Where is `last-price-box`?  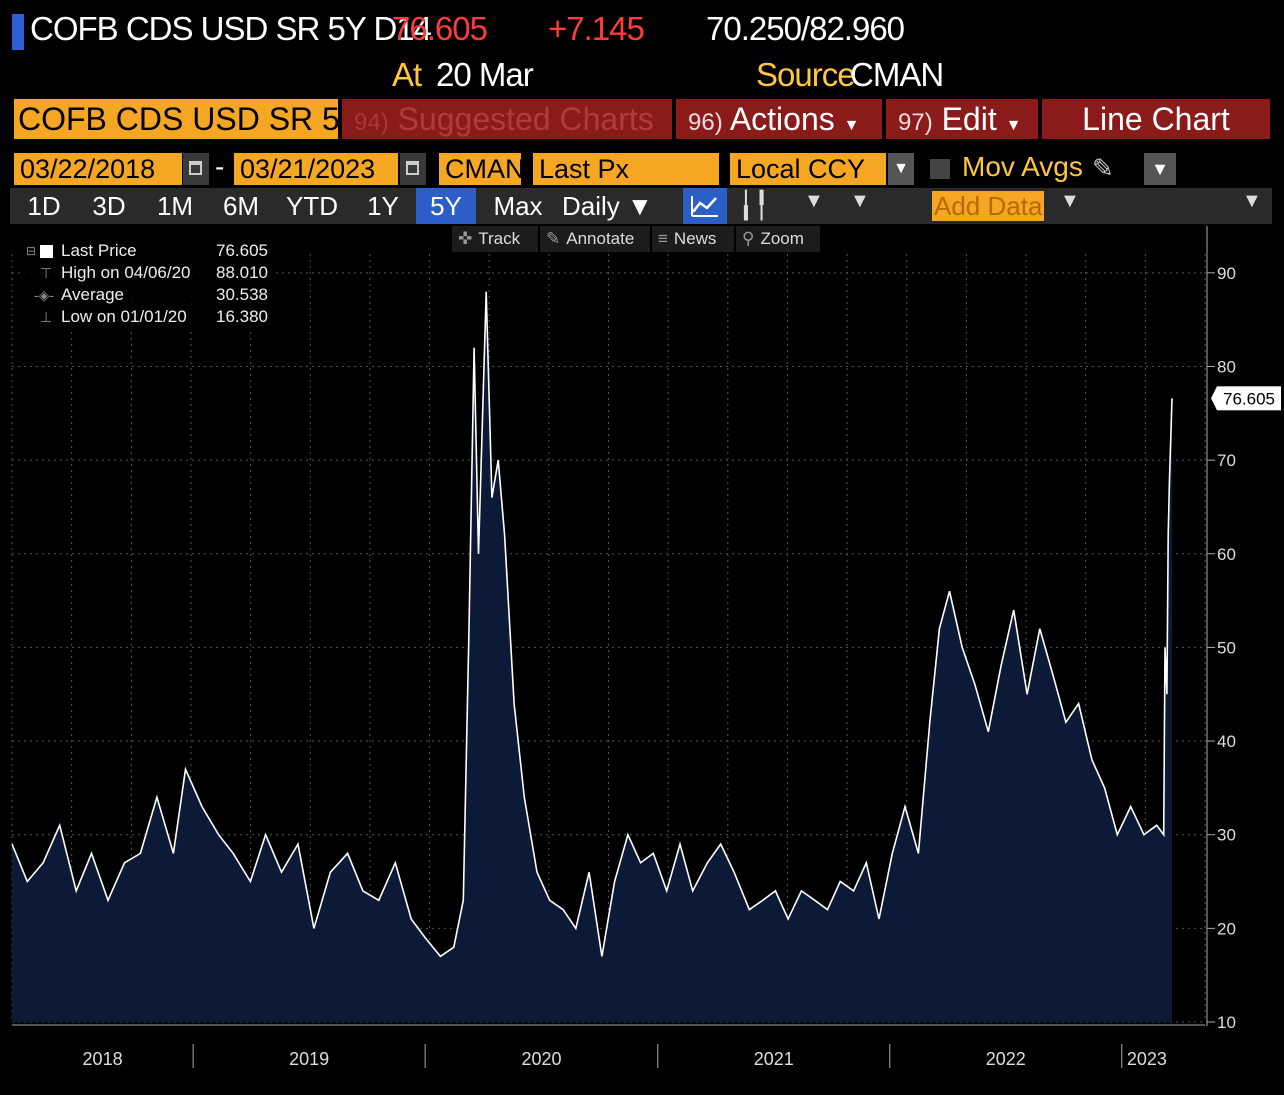
last-price-box is located at coordinates (1249, 398).